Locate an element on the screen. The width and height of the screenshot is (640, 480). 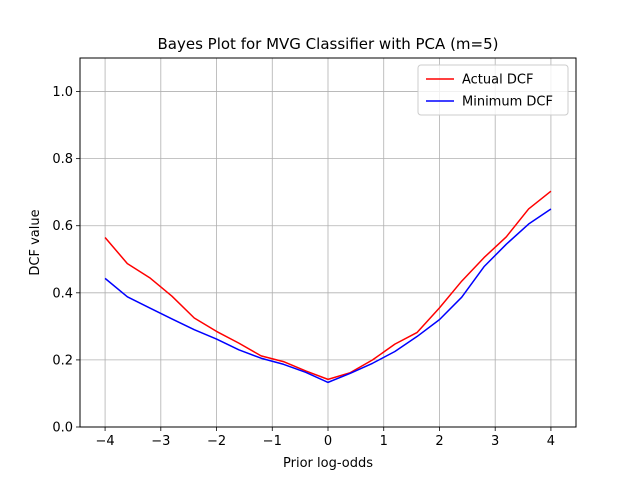
x-tick-label: −3 is located at coordinates (160, 441).